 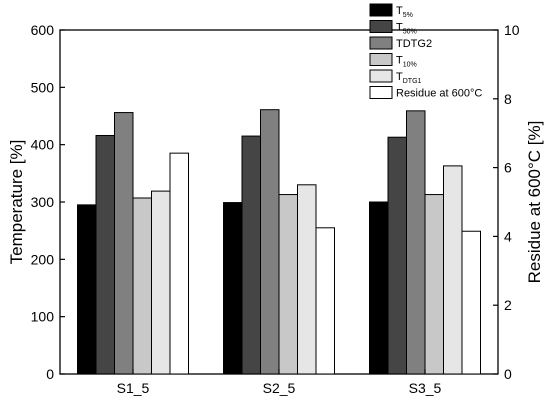 I want to click on y2-tick-label: 10, so click(x=512, y=30).